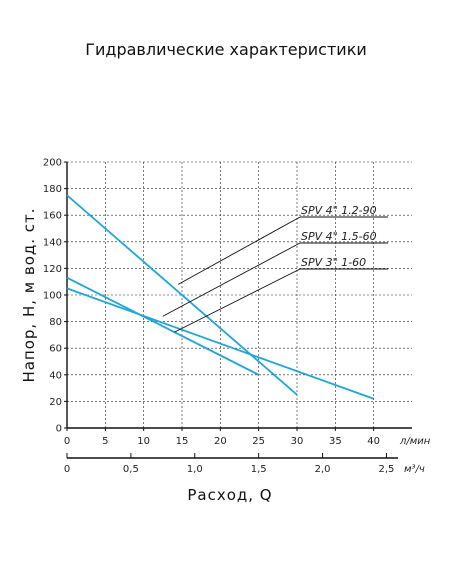 The image size is (452, 584). Describe the element at coordinates (52, 242) in the screenshot. I see `y-tick-label: 140` at that location.